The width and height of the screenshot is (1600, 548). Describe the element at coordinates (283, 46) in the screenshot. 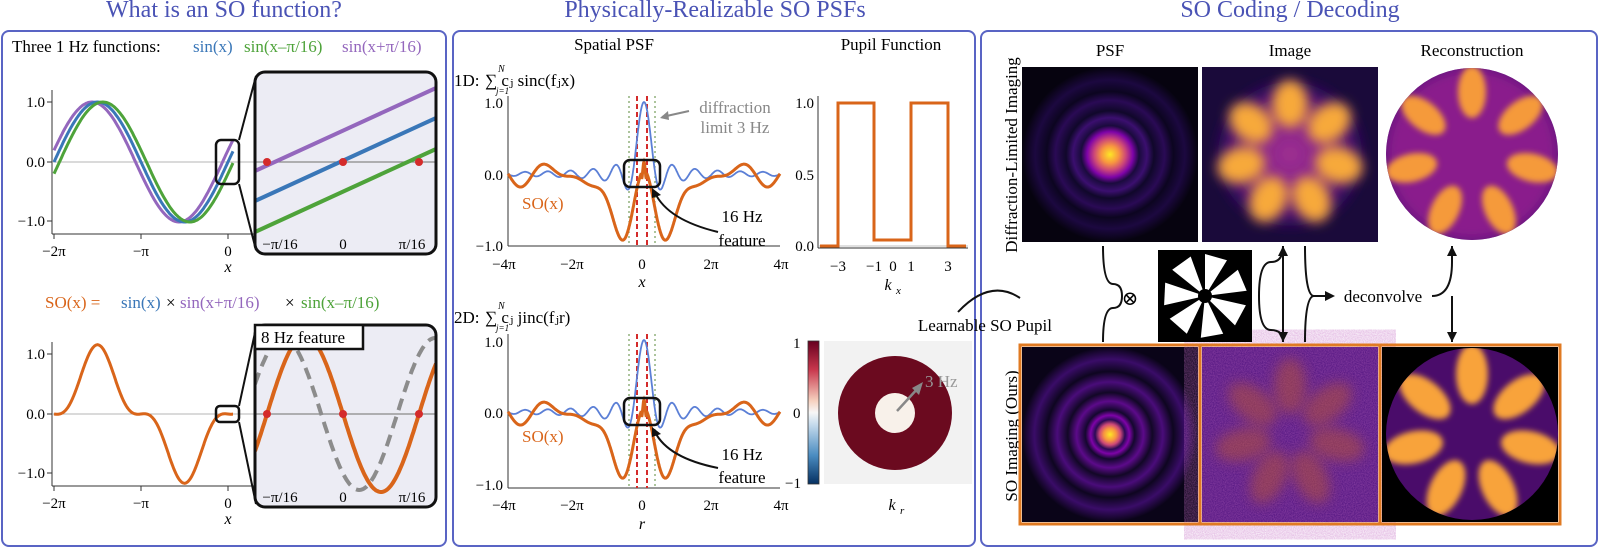

I see `legend-sin-minus: sin(x–π/16)` at that location.